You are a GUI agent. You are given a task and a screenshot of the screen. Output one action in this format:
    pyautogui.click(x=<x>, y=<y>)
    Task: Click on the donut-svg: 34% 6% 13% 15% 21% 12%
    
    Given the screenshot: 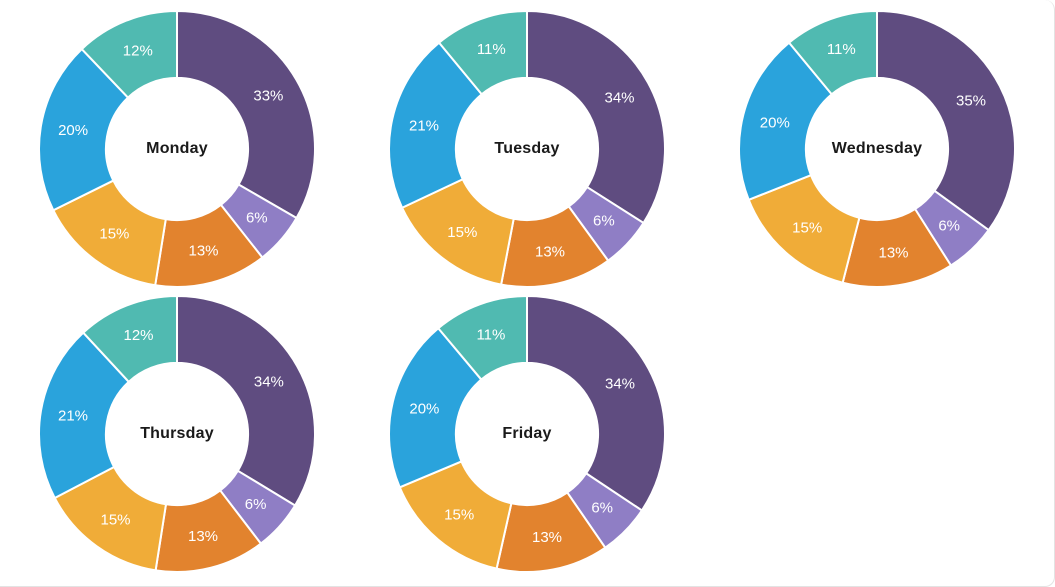 What is the action you would take?
    pyautogui.click(x=177, y=433)
    